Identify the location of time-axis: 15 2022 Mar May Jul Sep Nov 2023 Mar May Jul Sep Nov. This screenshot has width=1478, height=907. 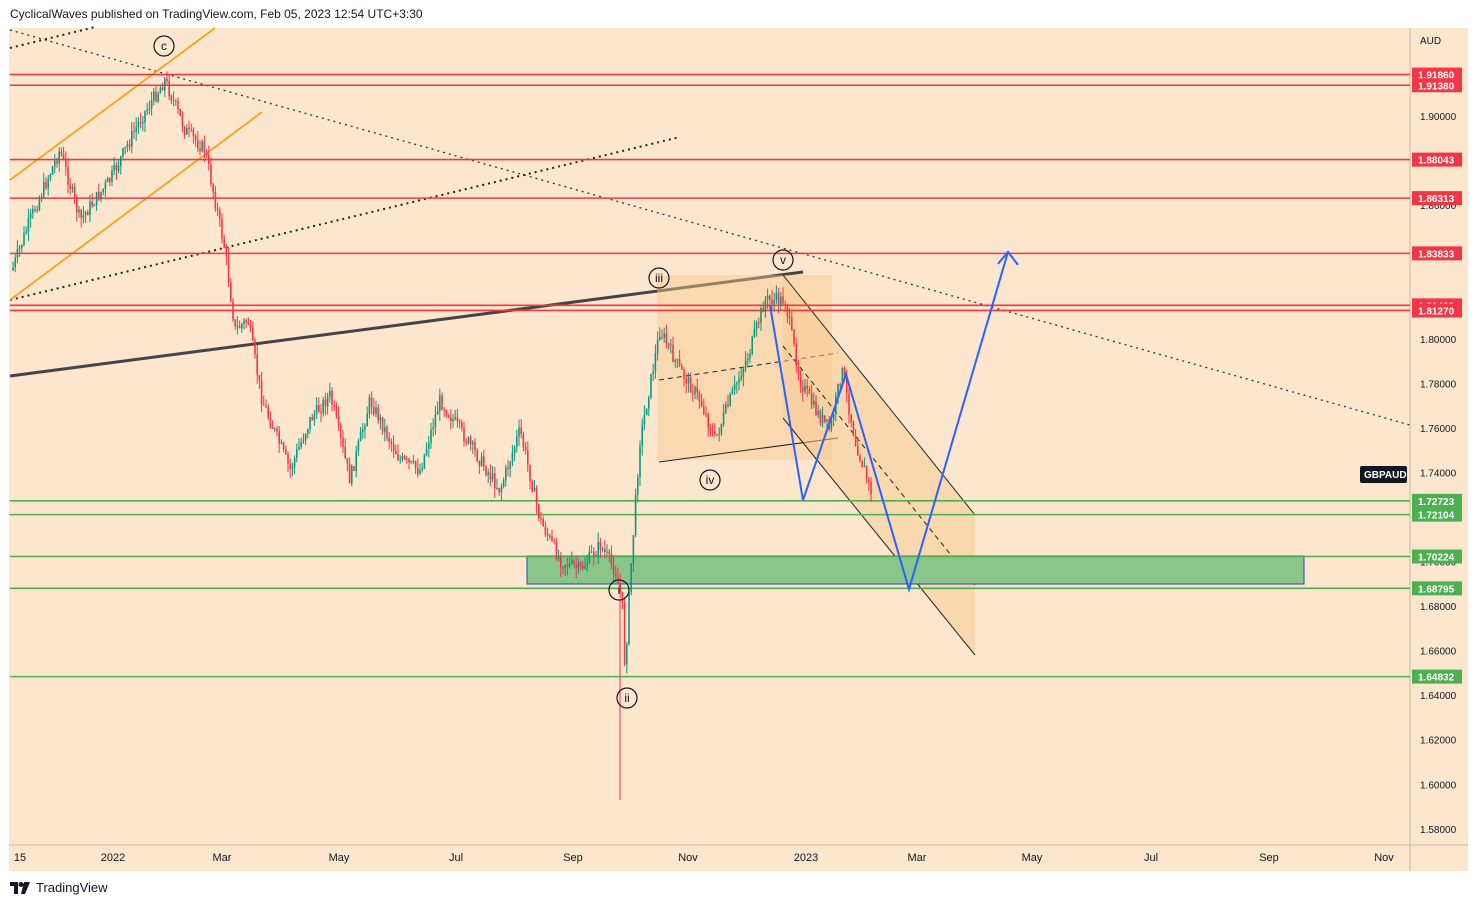
(704, 858).